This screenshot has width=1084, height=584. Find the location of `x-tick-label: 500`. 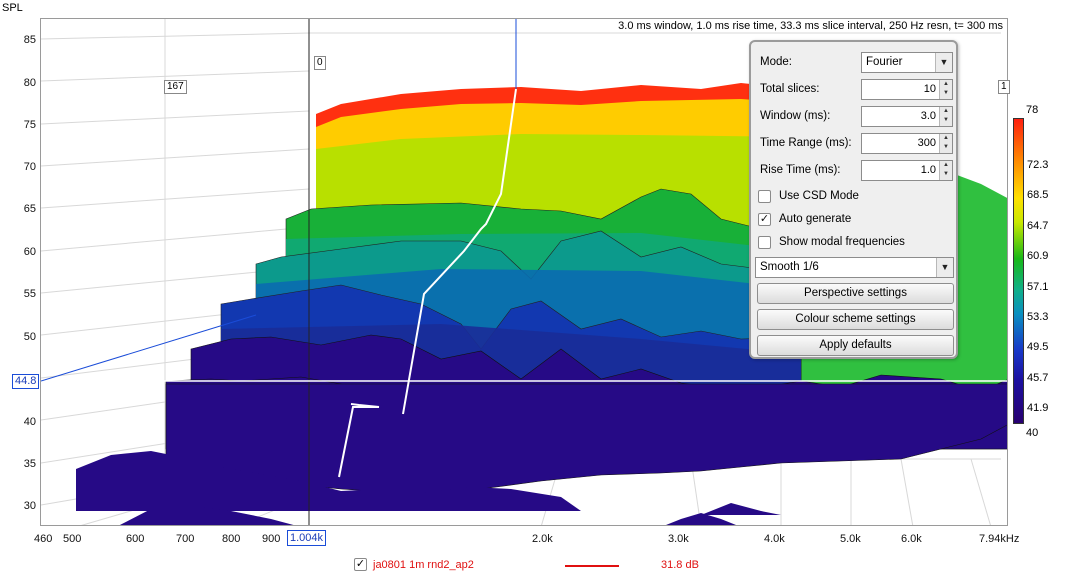

x-tick-label: 500 is located at coordinates (72, 539).